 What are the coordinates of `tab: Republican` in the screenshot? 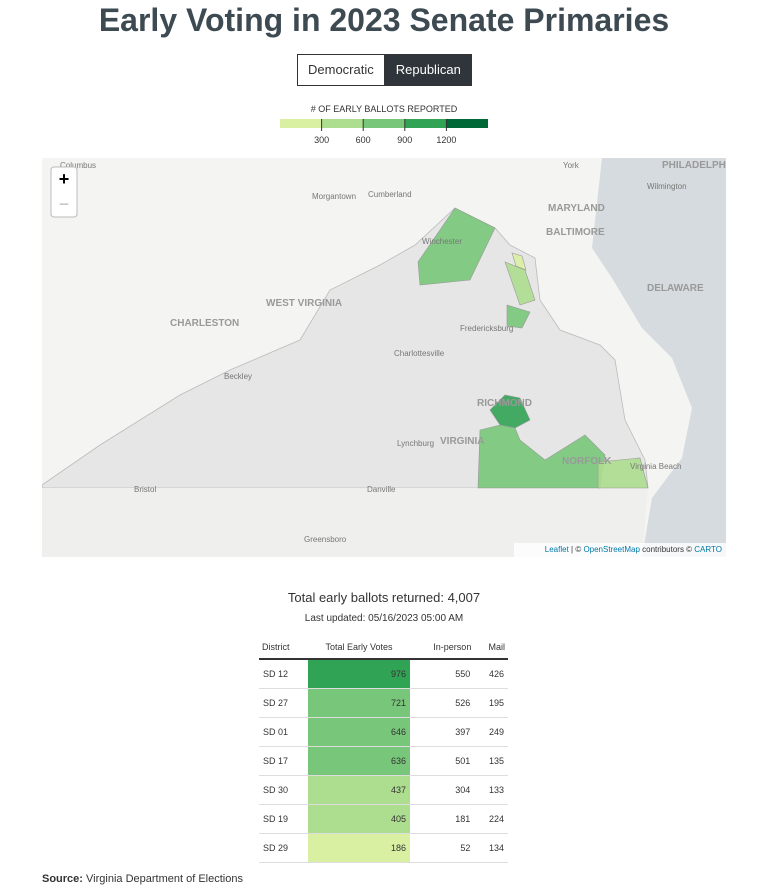 It's located at (428, 70).